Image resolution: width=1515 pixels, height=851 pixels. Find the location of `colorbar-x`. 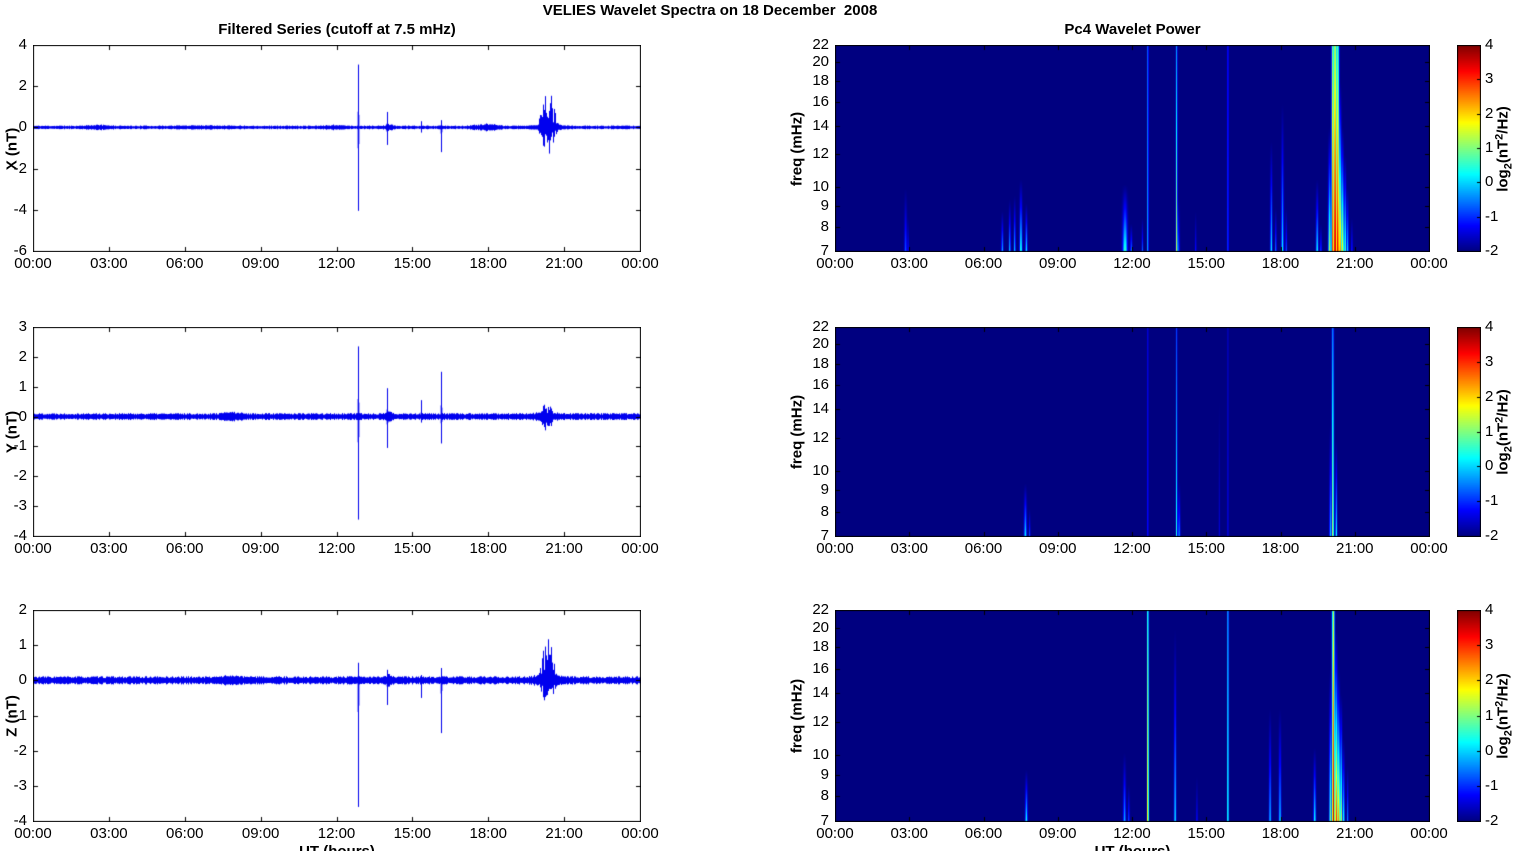

colorbar-x is located at coordinates (1469, 148).